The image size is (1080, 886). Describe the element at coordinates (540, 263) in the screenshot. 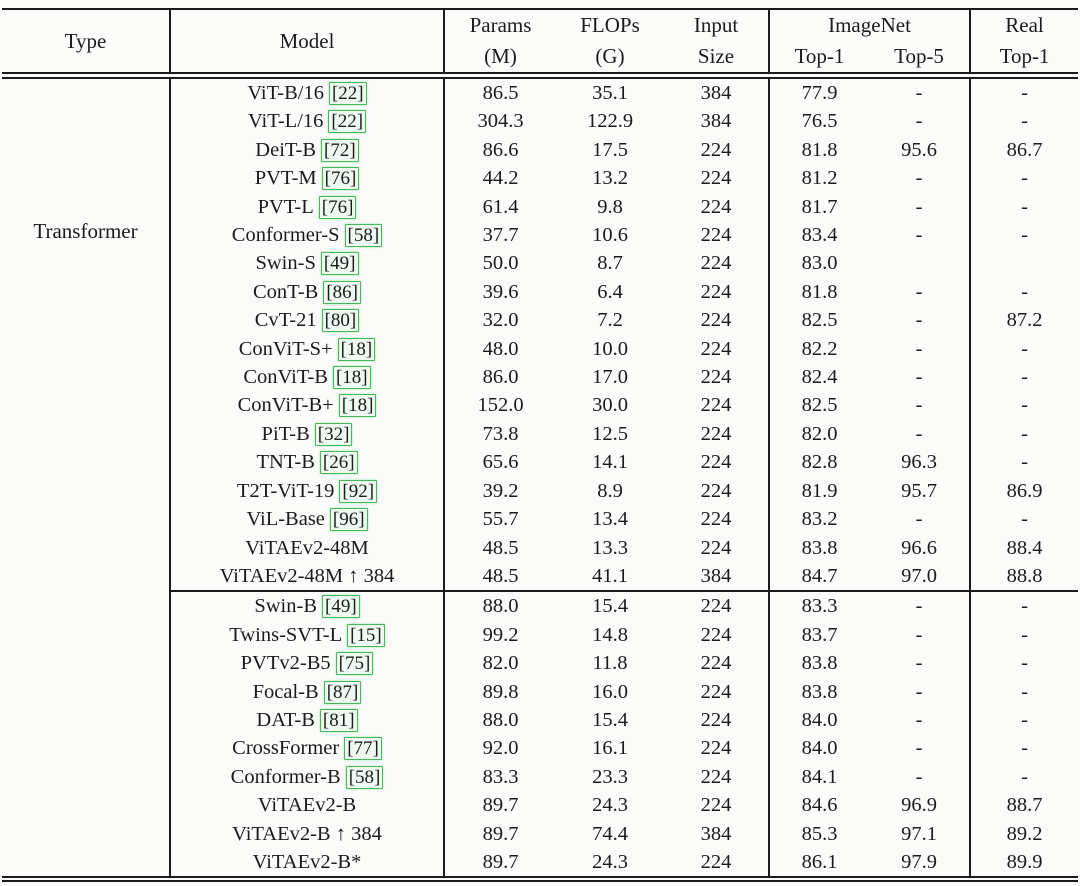

I see `table-row: Swin-S [49] 50.0 8.7 224 83.0` at that location.